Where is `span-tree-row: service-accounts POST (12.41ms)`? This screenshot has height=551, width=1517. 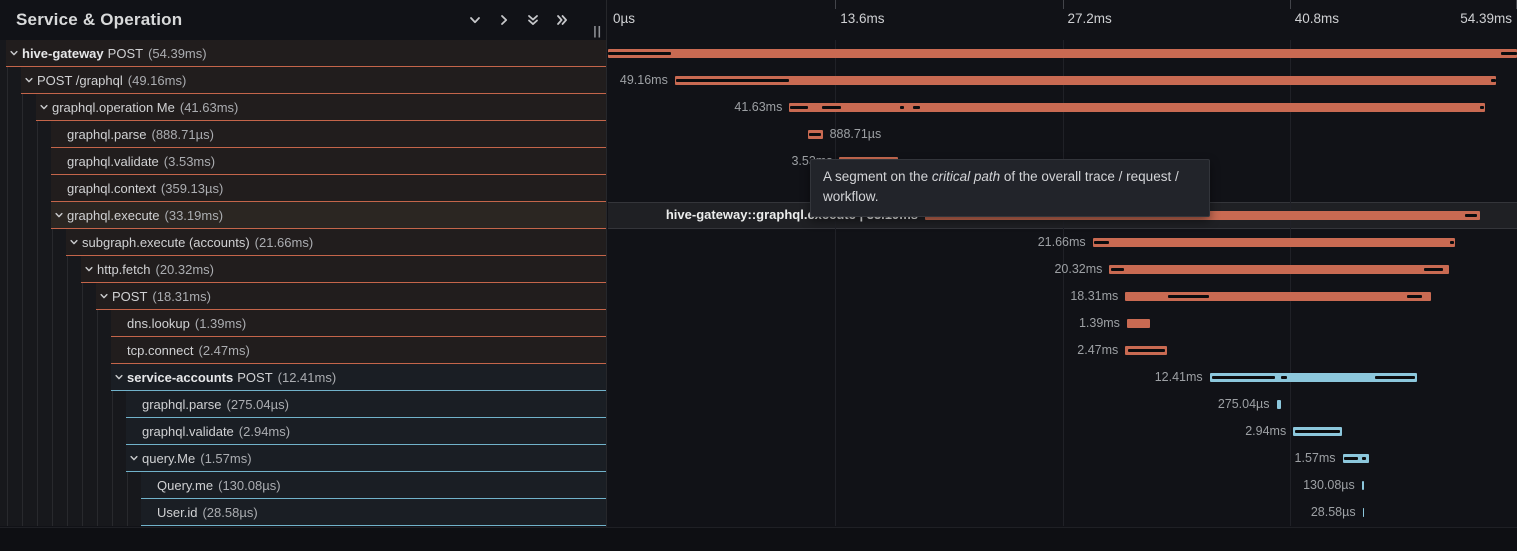 span-tree-row: service-accounts POST (12.41ms) is located at coordinates (303, 377).